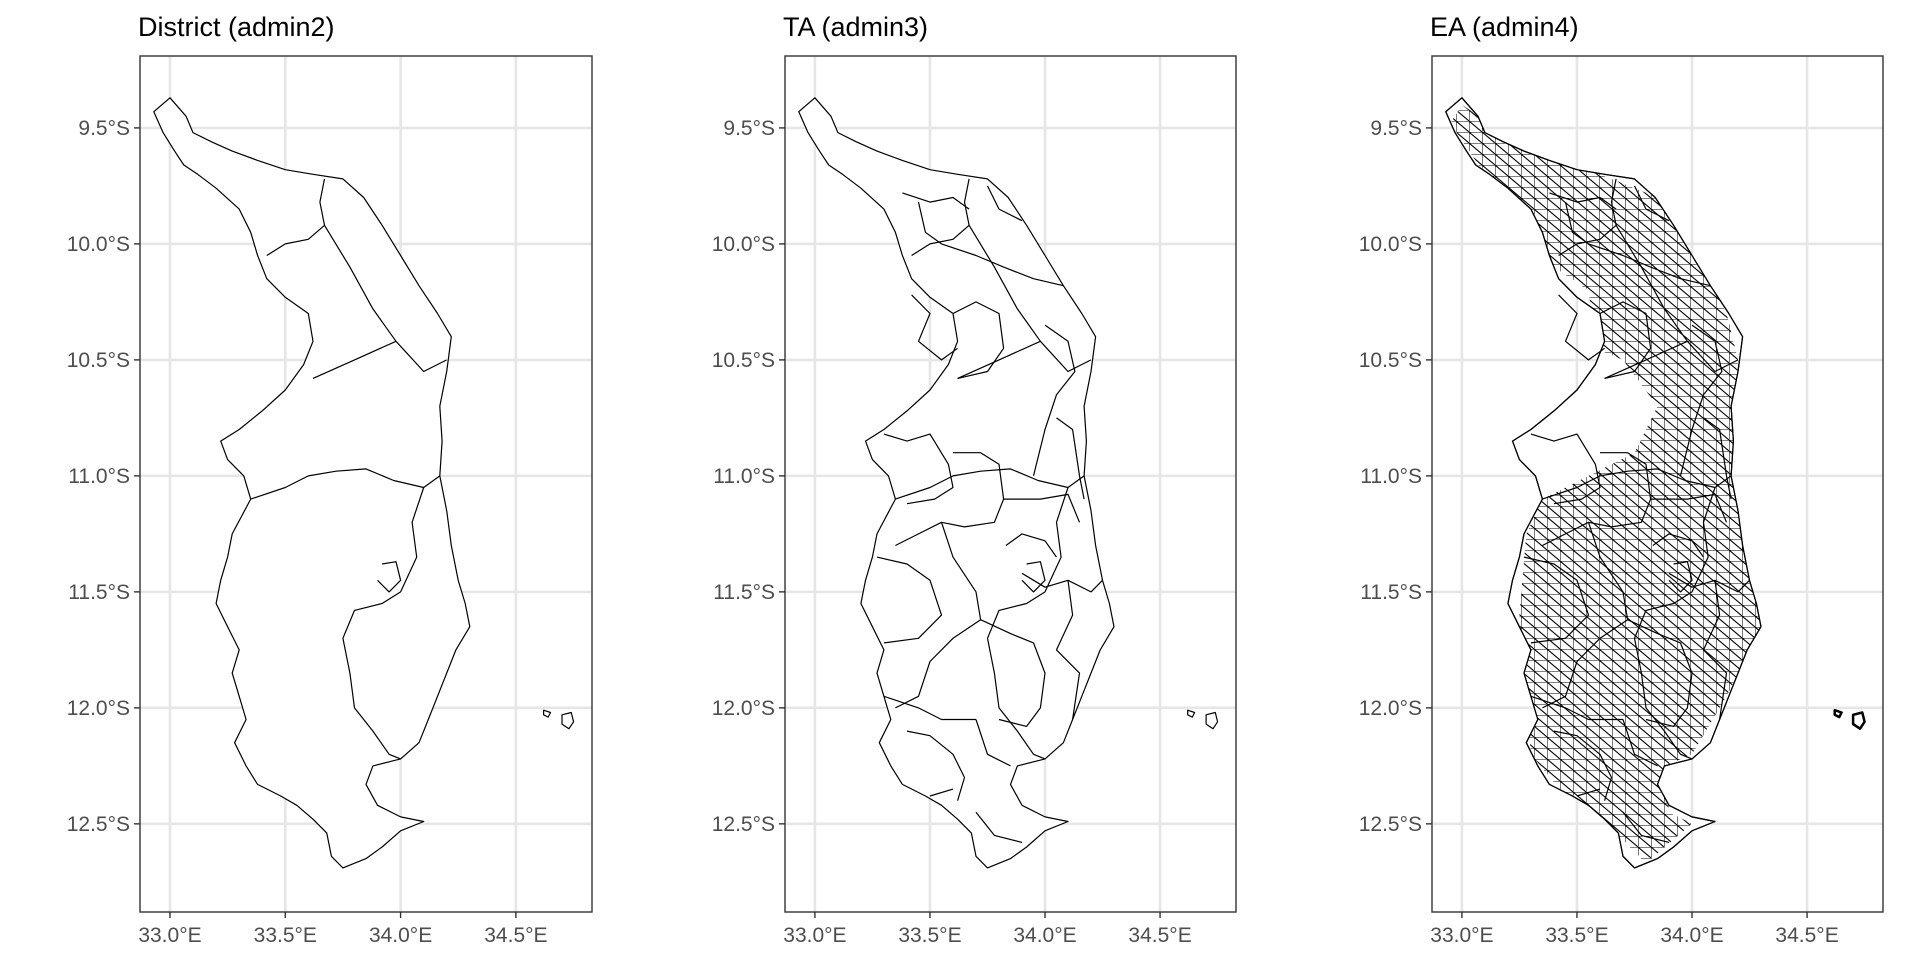 The width and height of the screenshot is (1920, 960). What do you see at coordinates (855, 27) in the screenshot?
I see `panel-title: TA (admin3)` at bounding box center [855, 27].